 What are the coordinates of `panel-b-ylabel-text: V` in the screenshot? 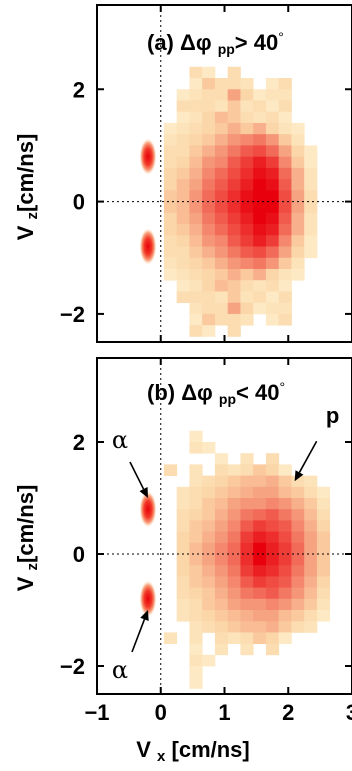 It's located at (25, 583).